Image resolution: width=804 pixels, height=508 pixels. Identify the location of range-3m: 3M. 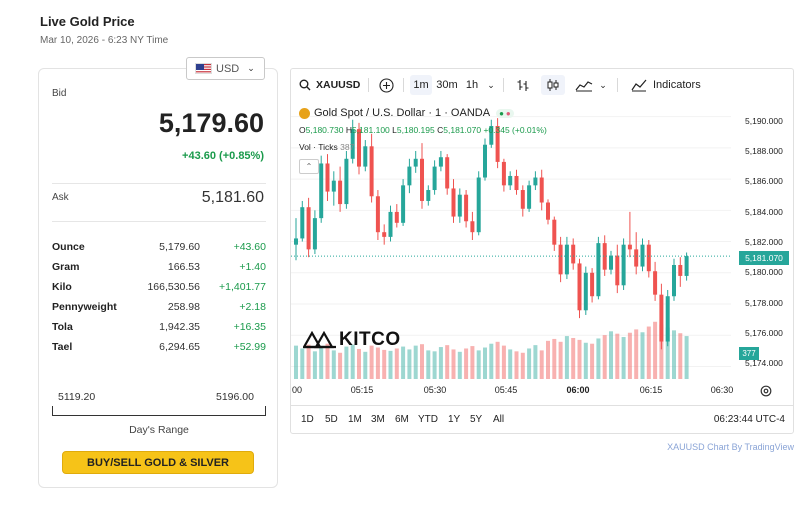
(378, 419).